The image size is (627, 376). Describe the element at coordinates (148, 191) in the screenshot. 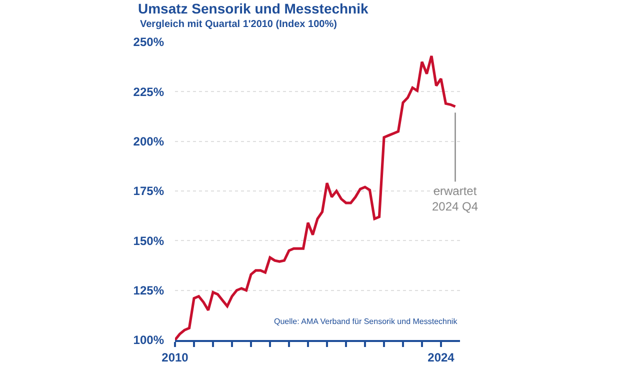

I see `y-tick-label: 175%` at that location.